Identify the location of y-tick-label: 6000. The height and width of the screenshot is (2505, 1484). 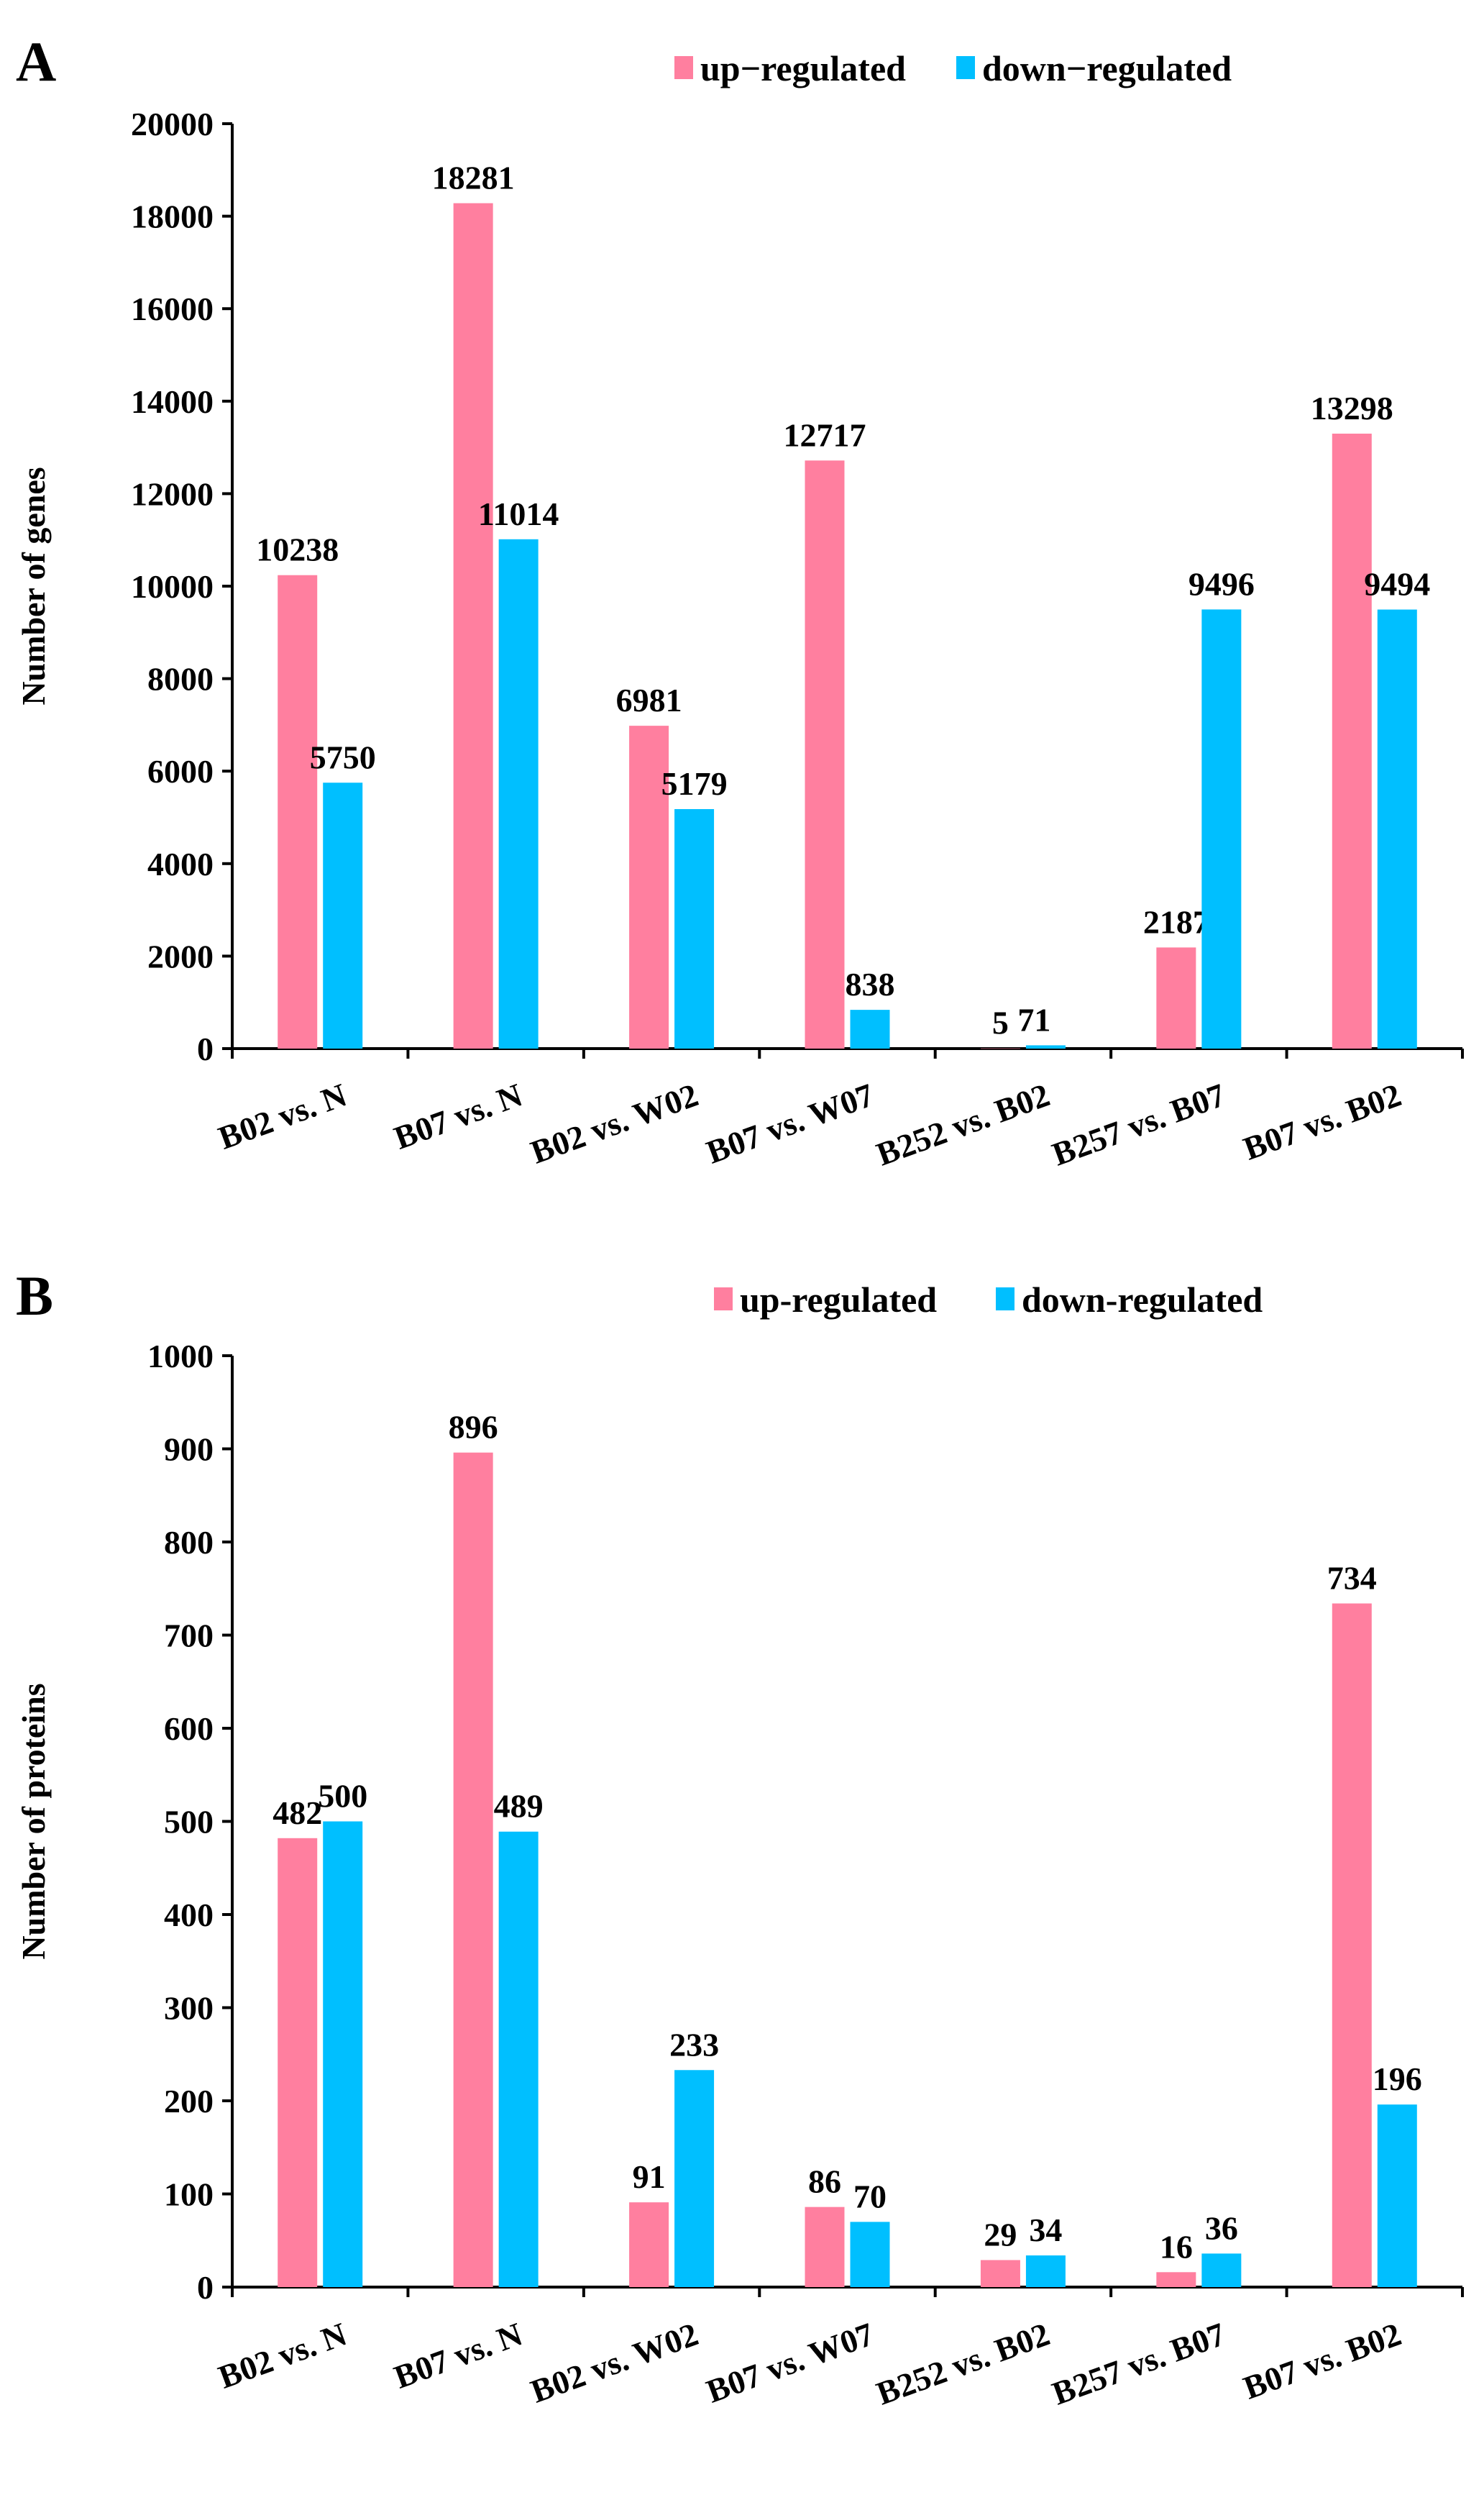
(180, 771).